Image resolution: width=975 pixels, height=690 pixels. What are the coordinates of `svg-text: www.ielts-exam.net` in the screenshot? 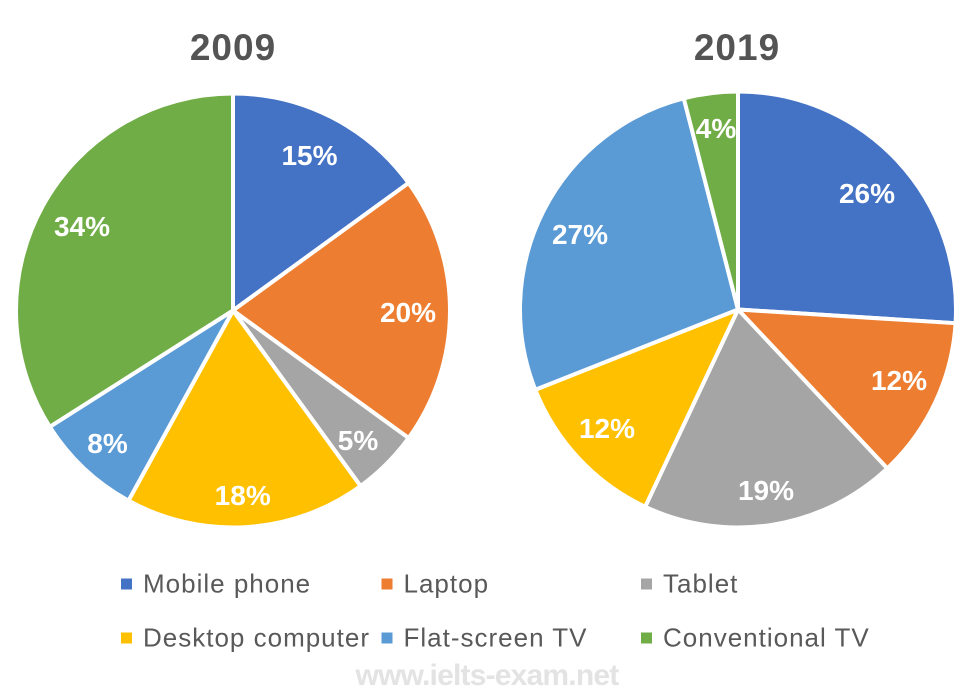 It's located at (487, 674).